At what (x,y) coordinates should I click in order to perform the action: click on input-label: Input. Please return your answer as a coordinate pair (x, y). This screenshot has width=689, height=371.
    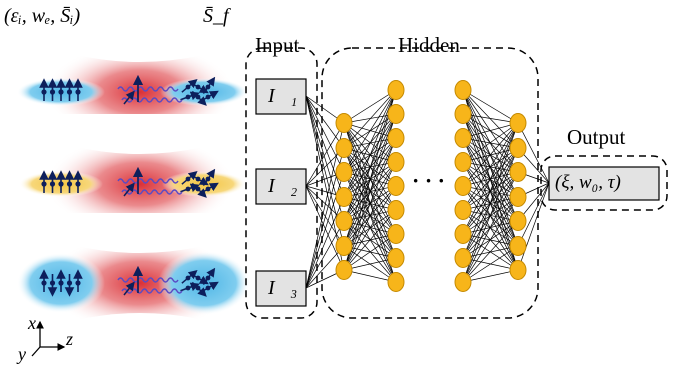
    Looking at the image, I should click on (277, 45).